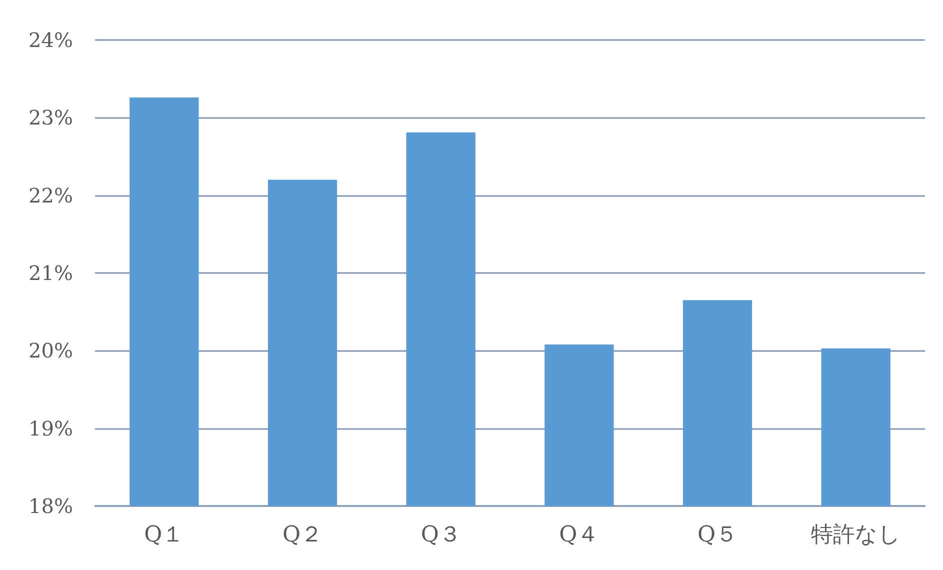  I want to click on x-tick-label: Q４, so click(579, 535).